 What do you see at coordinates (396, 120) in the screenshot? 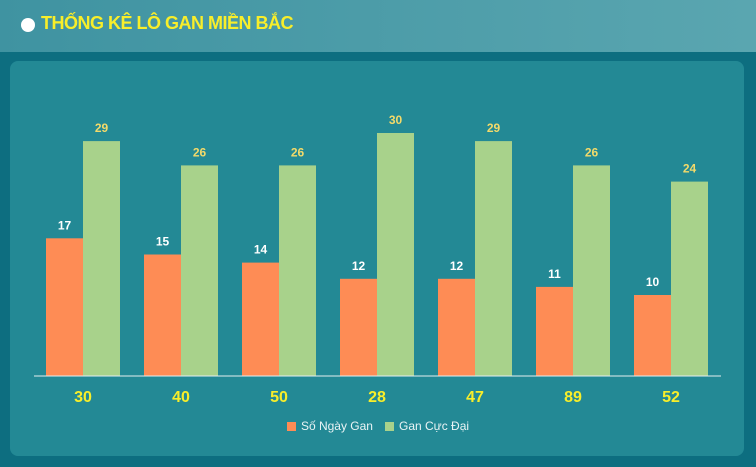
I see `data-label-gan-cuc-dai-28: 30` at bounding box center [396, 120].